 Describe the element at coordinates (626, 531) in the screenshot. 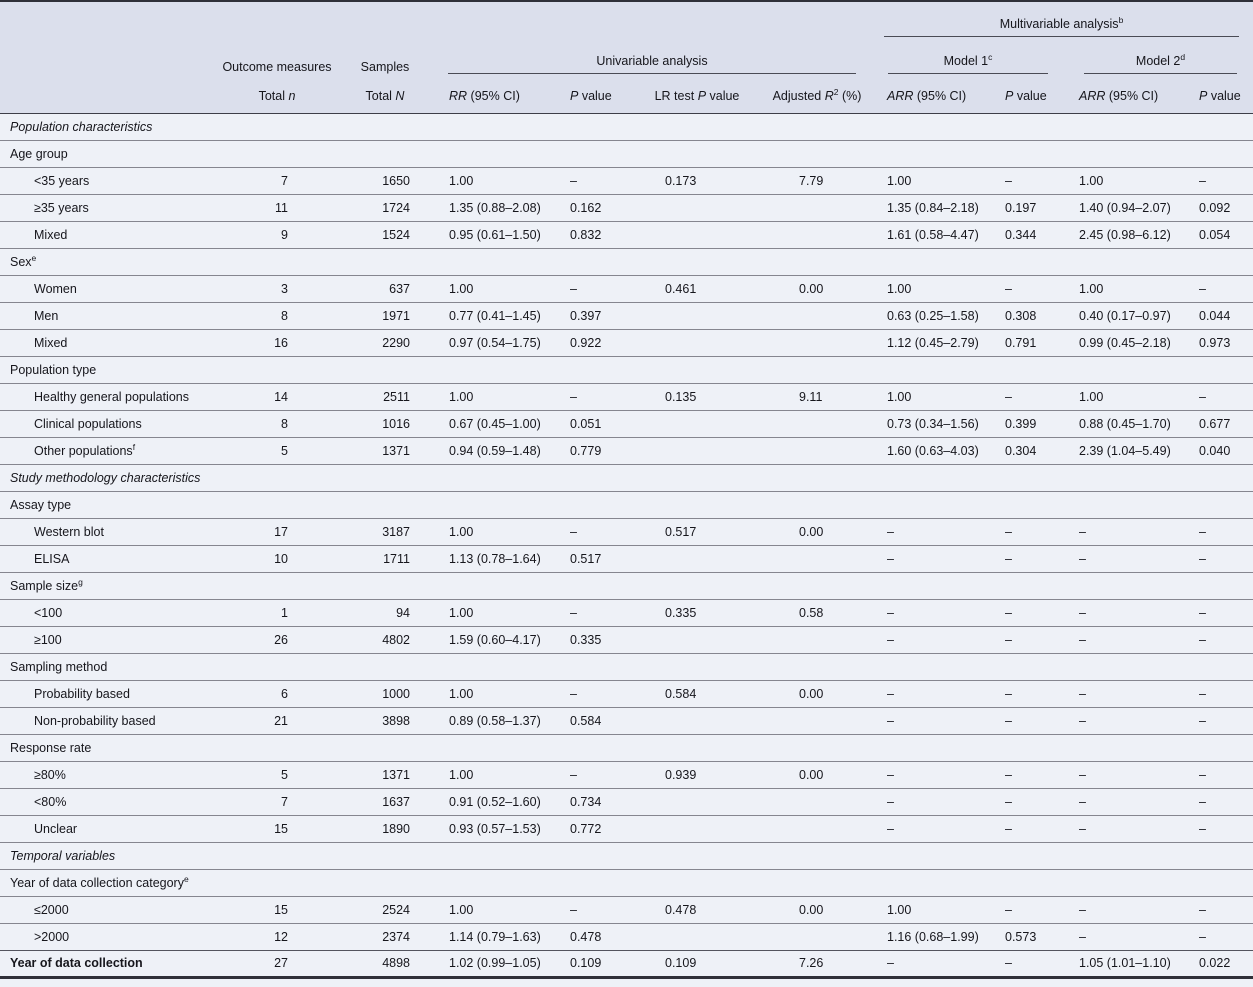

I see `table-row-data: Western blot 17 3187 1.00–0.517 0.00– – – –` at that location.